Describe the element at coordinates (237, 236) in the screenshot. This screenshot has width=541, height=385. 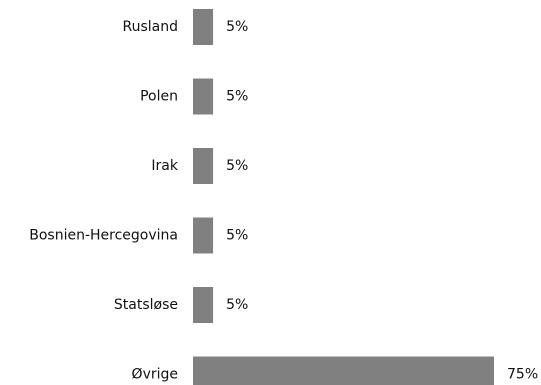
I see `value-label-3: 5%` at that location.